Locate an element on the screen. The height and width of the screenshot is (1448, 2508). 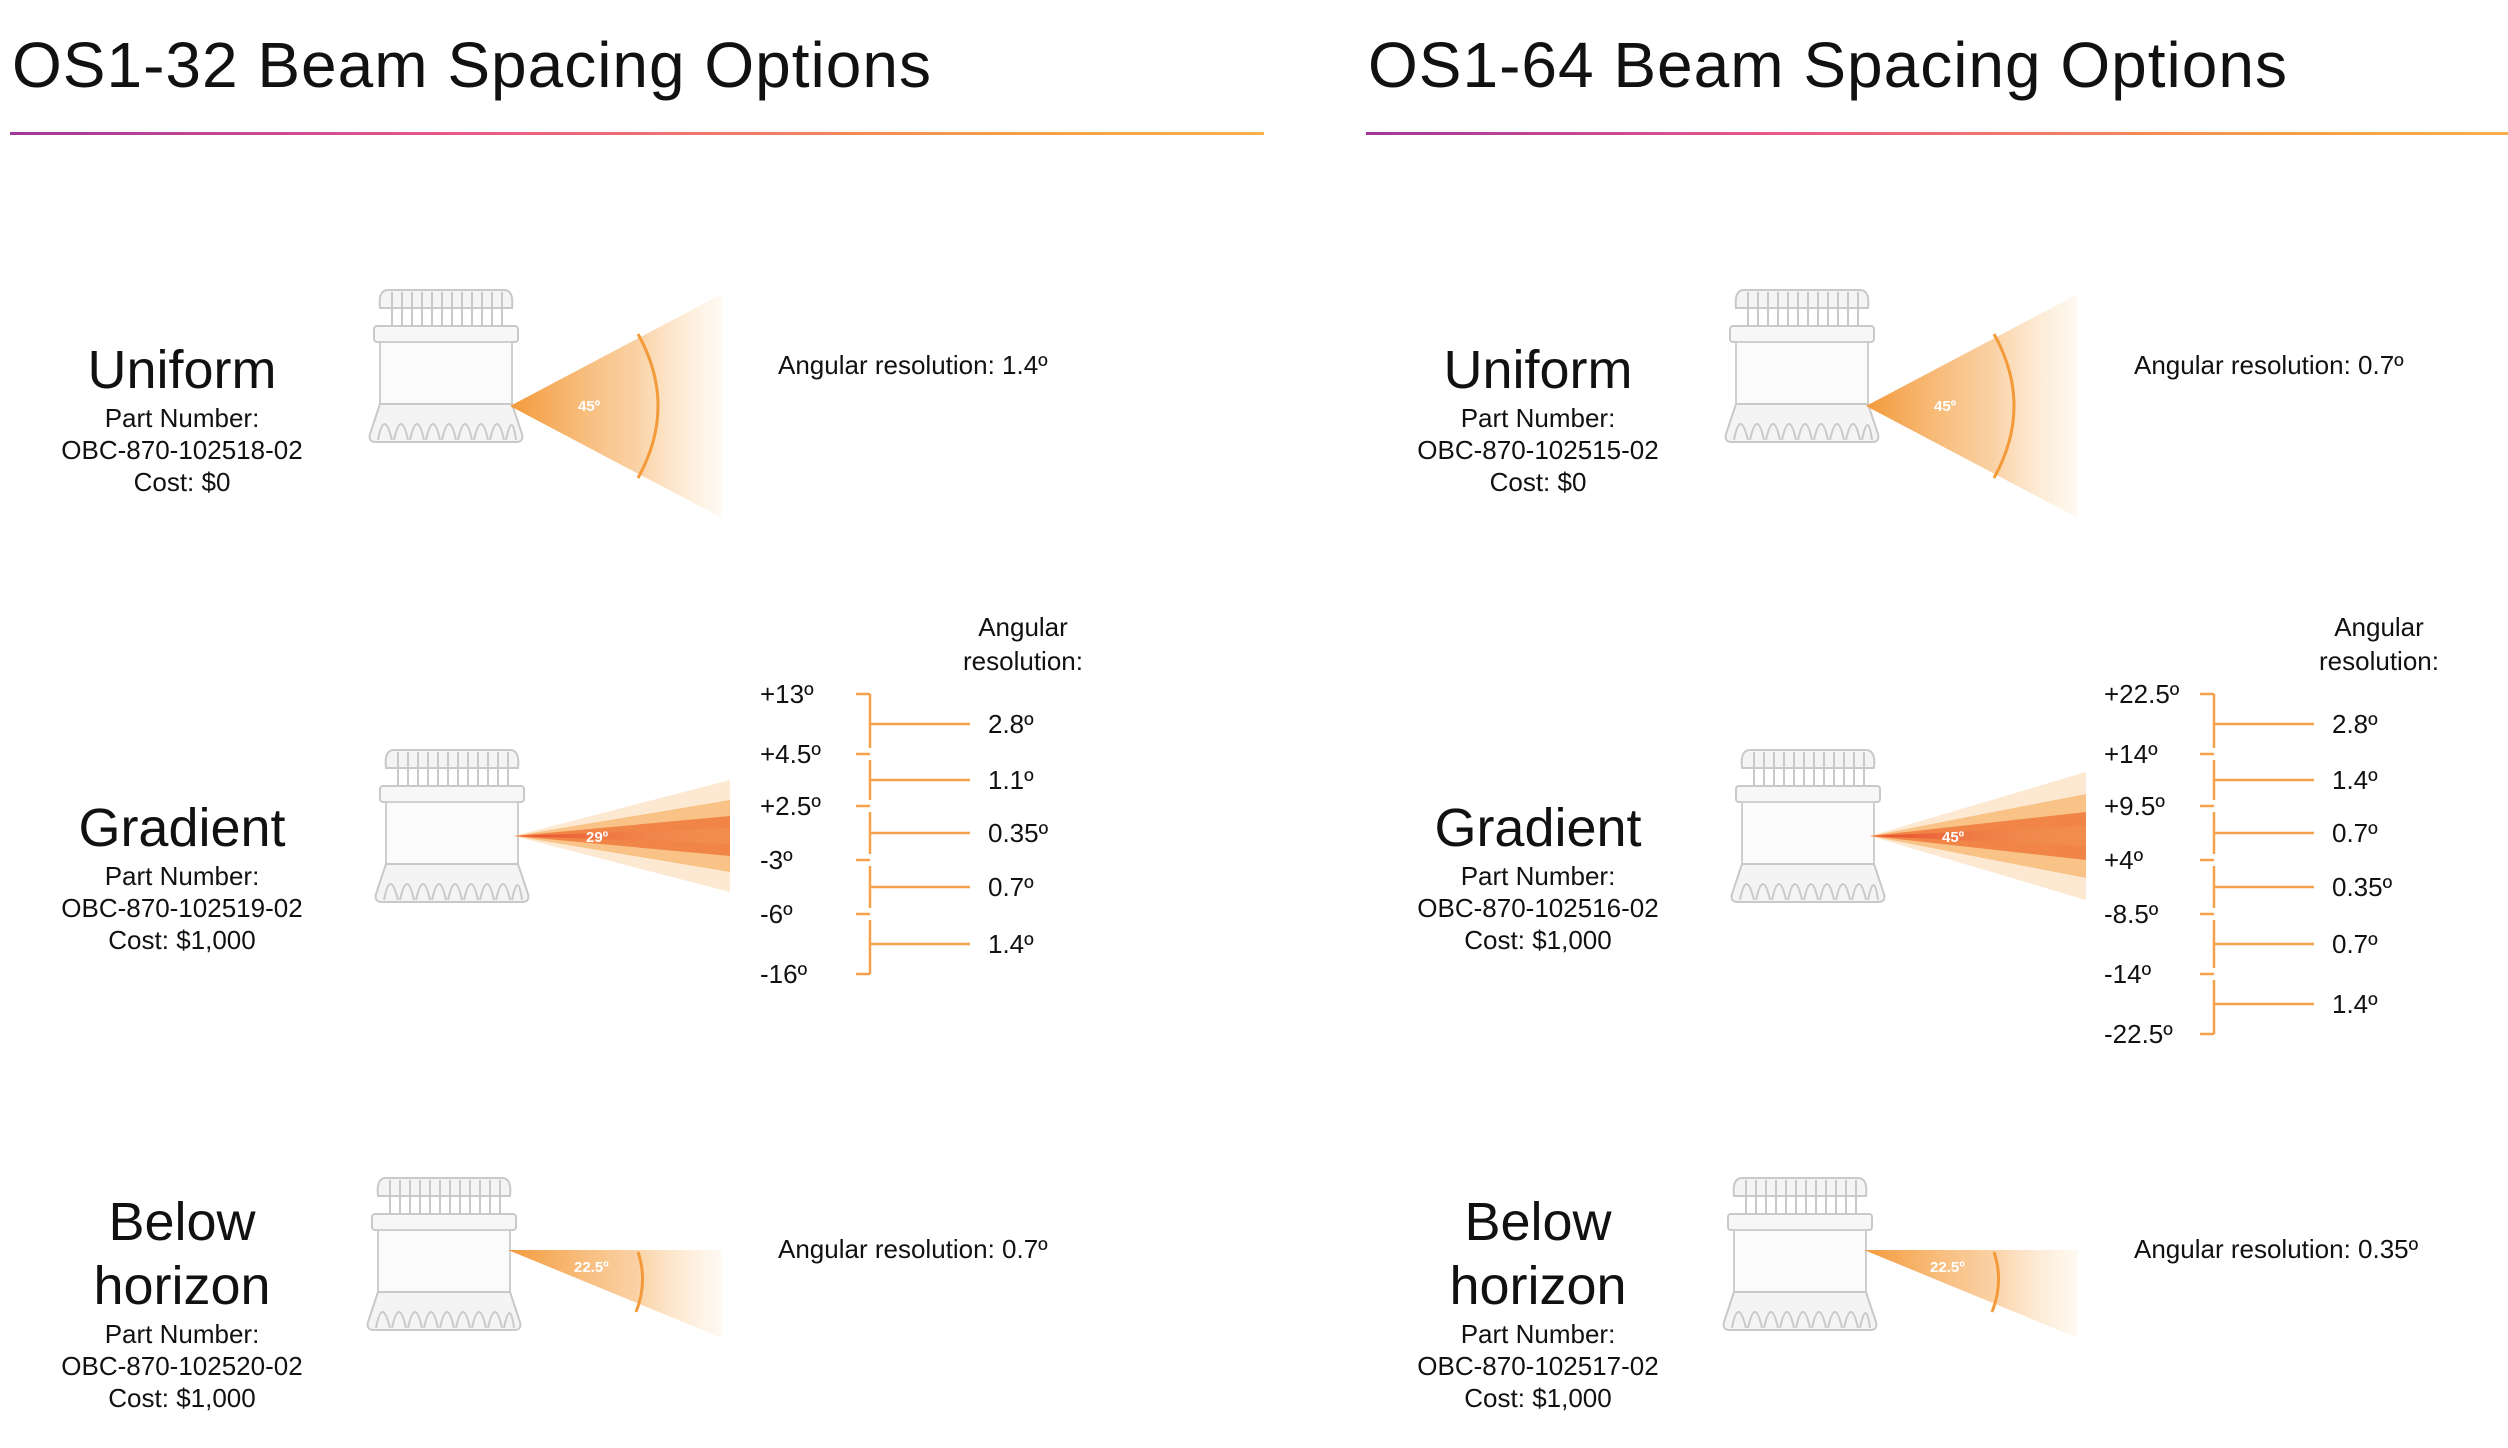
part-number: OBC-870-102517-02 is located at coordinates (1538, 1366).